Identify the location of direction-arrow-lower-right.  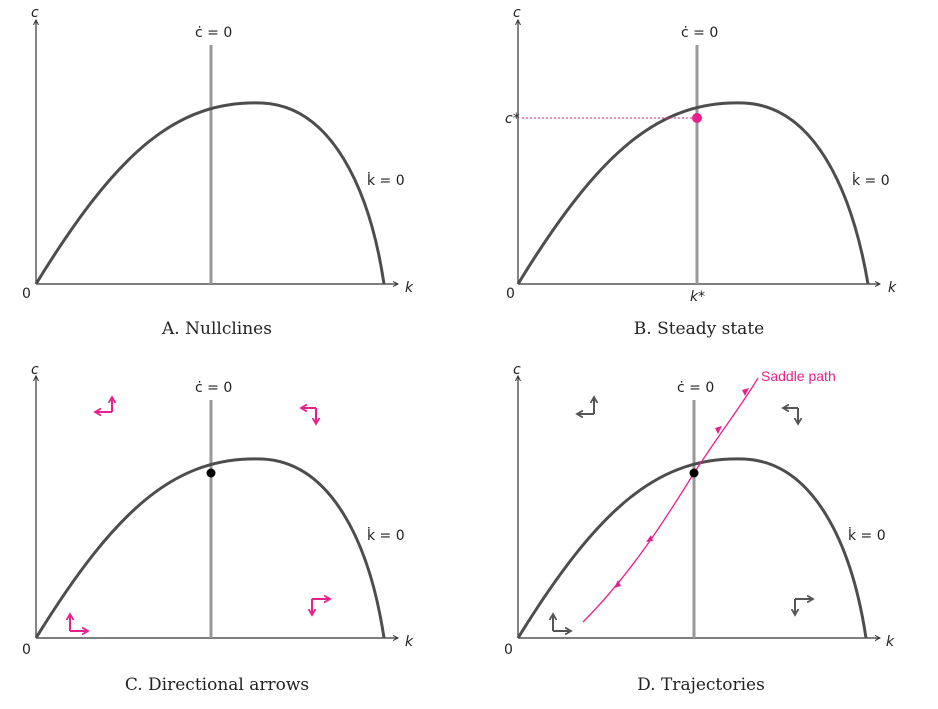
(320, 606).